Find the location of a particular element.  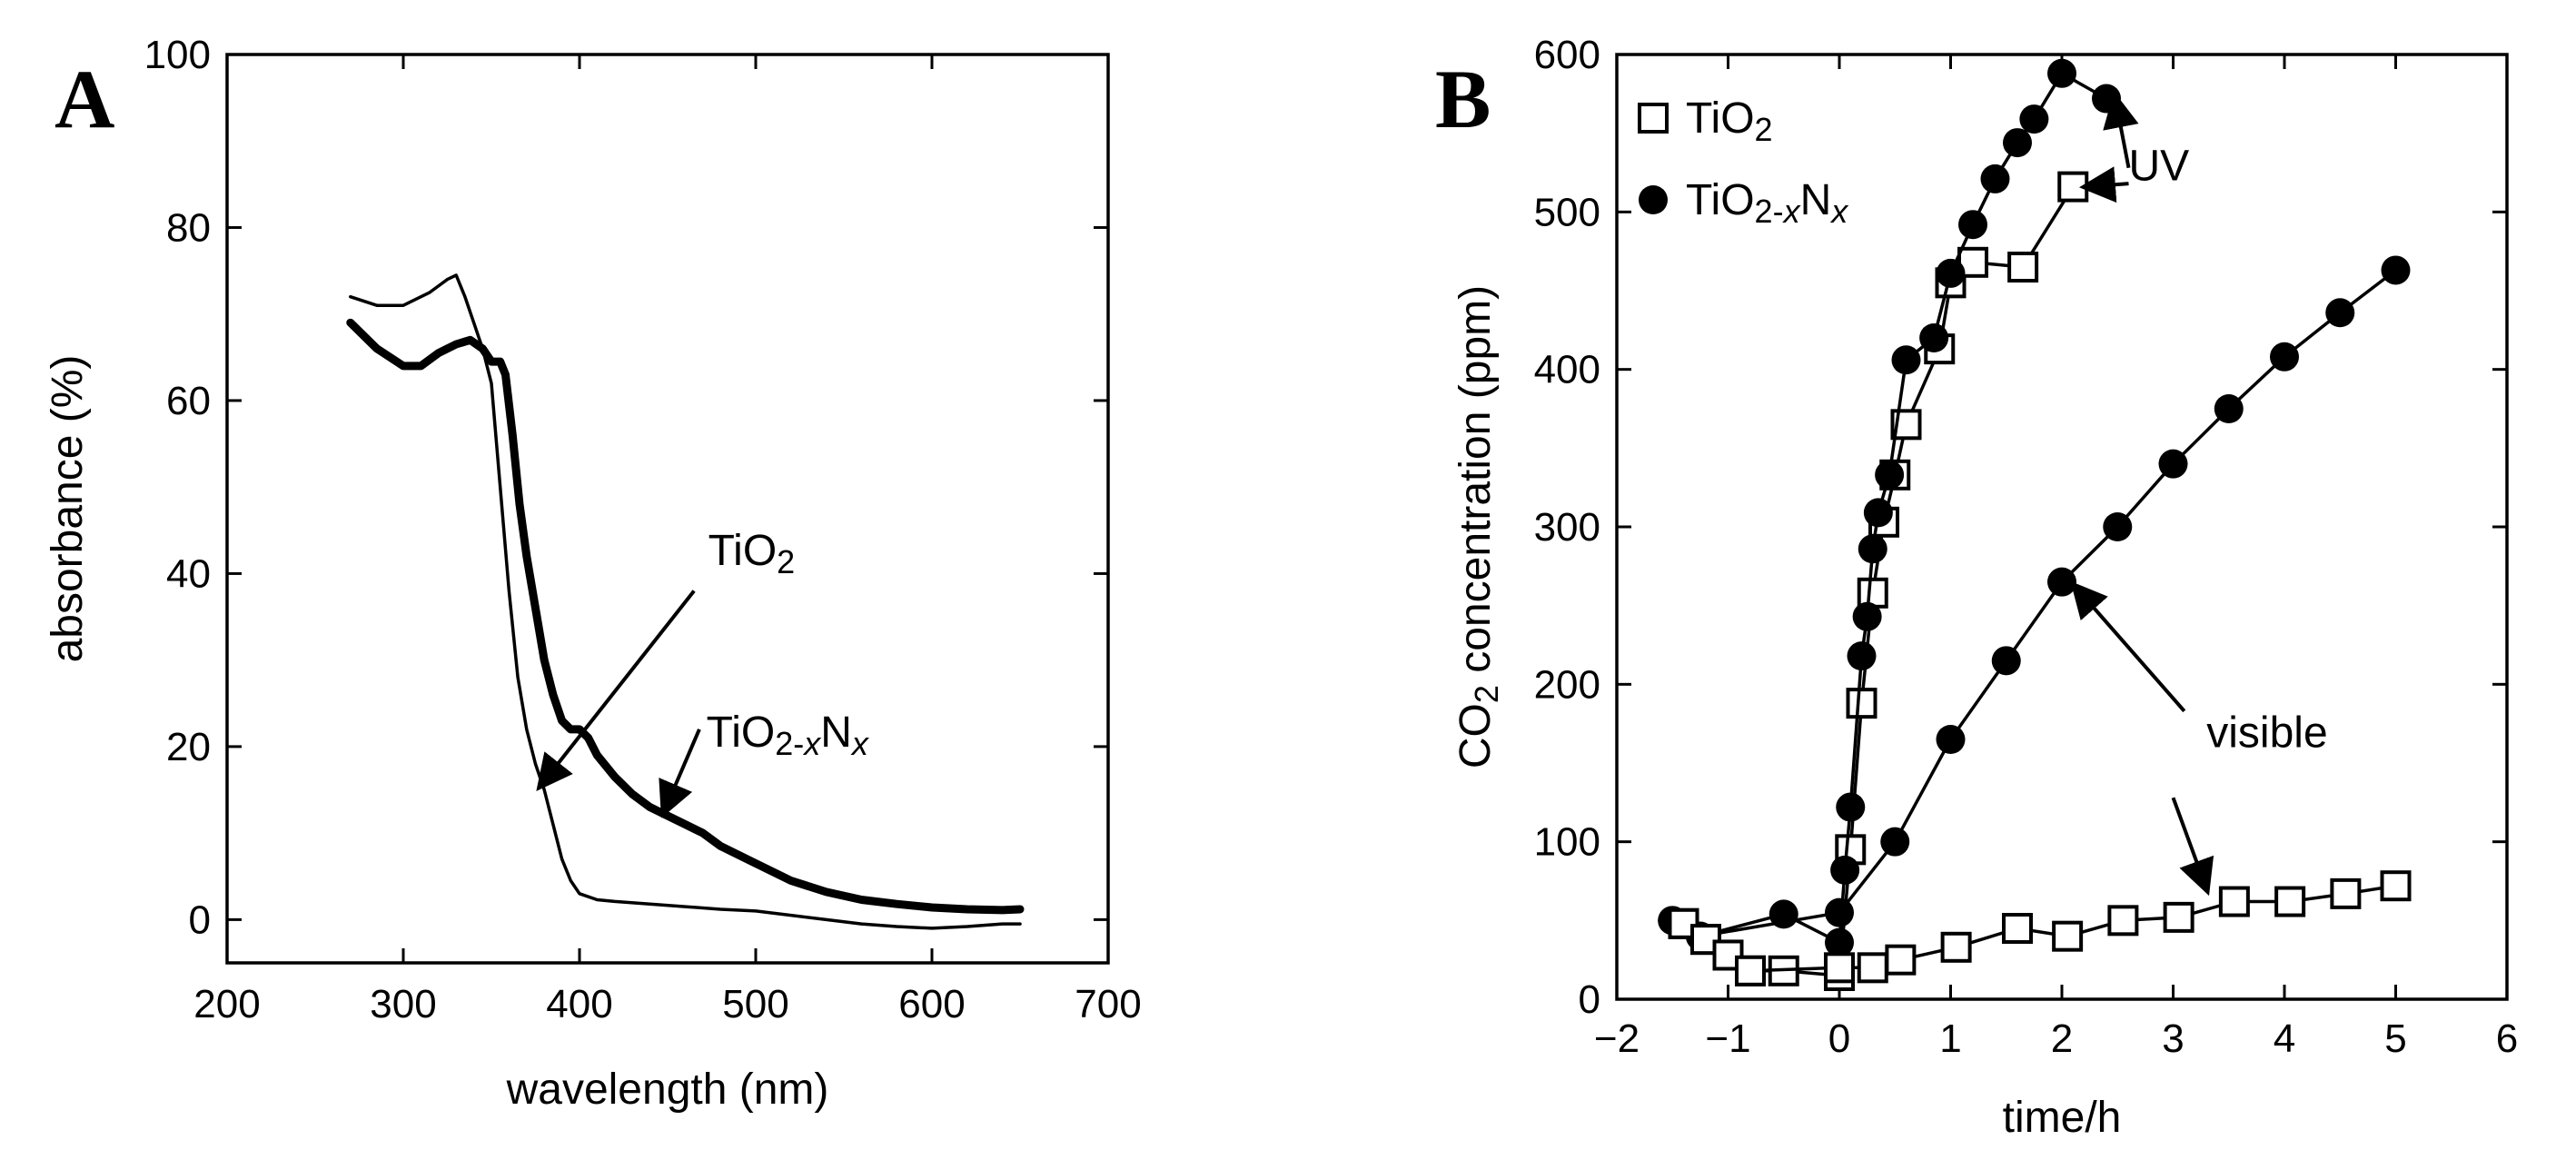

panel-b-letter: B is located at coordinates (1463, 99).